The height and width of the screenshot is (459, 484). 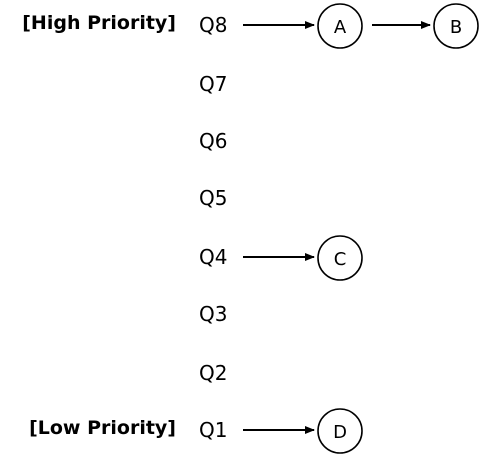 I want to click on queue-row-q5: Q5, so click(x=213, y=198).